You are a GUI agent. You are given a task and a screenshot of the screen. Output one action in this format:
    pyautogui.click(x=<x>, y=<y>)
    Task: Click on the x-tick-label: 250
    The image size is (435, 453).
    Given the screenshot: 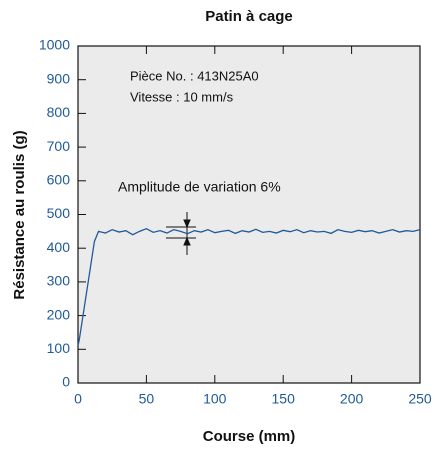 What is the action you would take?
    pyautogui.click(x=420, y=399)
    